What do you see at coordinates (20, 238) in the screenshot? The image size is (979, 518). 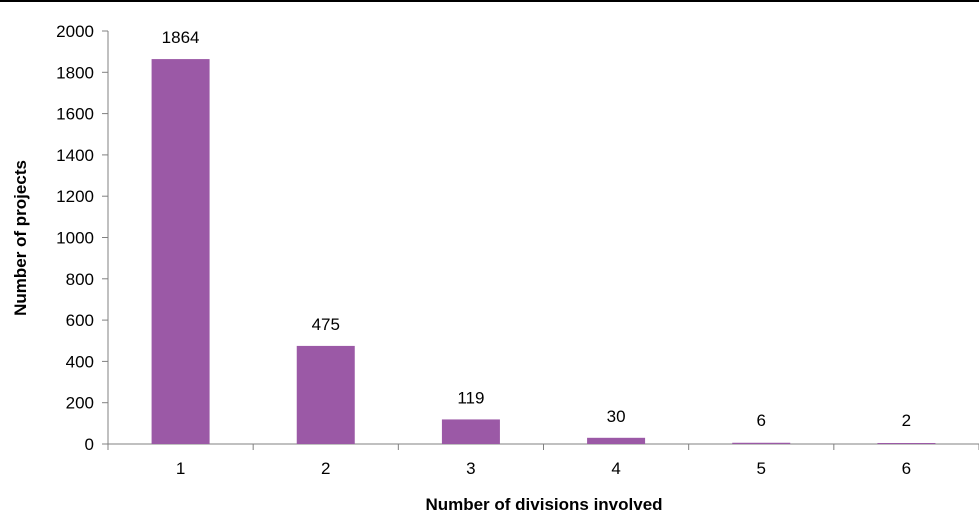 I see `y-axis-title: Number of projects` at bounding box center [20, 238].